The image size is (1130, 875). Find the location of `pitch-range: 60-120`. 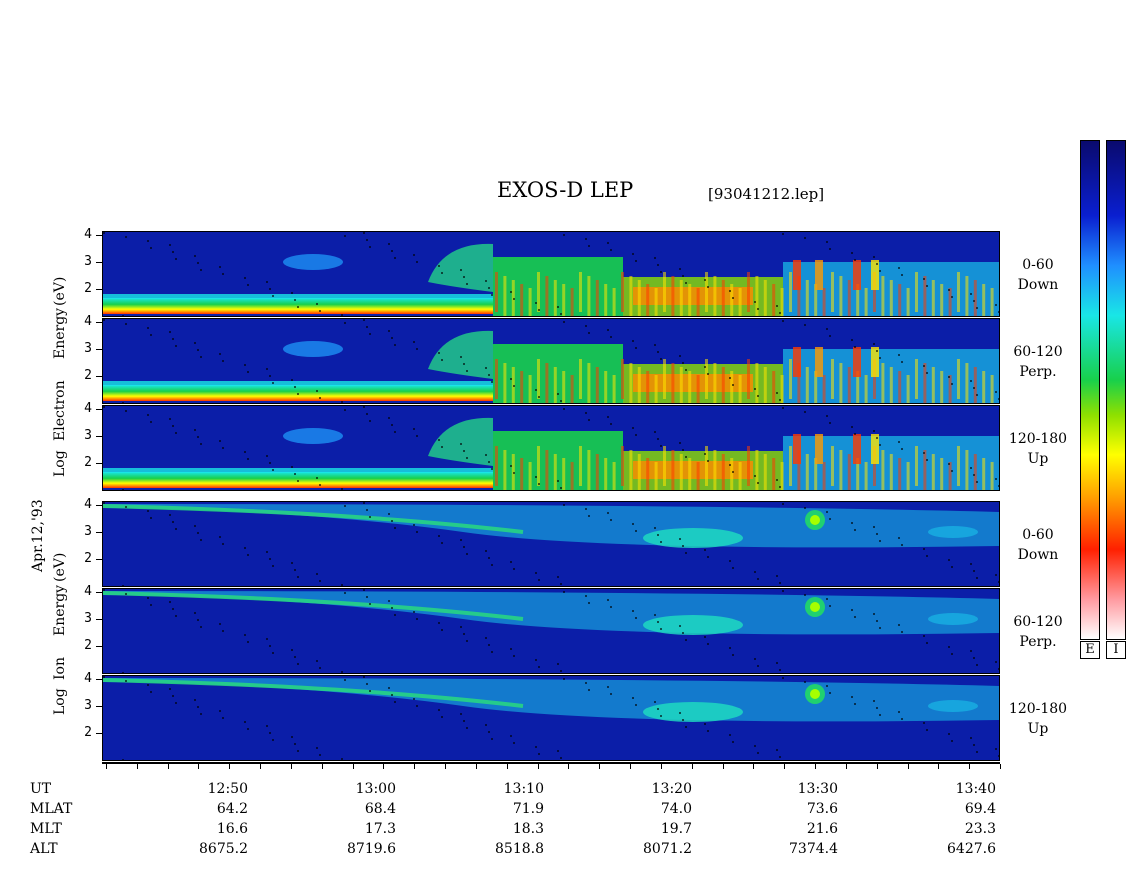

pitch-range: 60-120 is located at coordinates (1038, 622).